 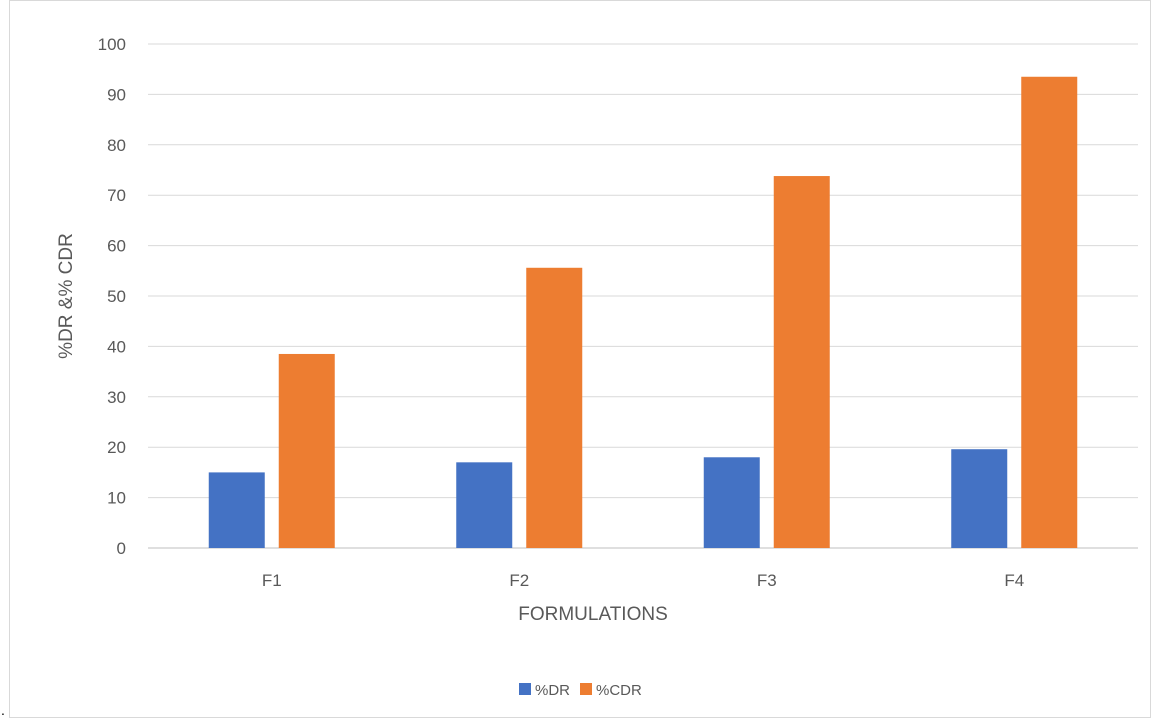 I want to click on x-tick-label: F2, so click(x=519, y=580).